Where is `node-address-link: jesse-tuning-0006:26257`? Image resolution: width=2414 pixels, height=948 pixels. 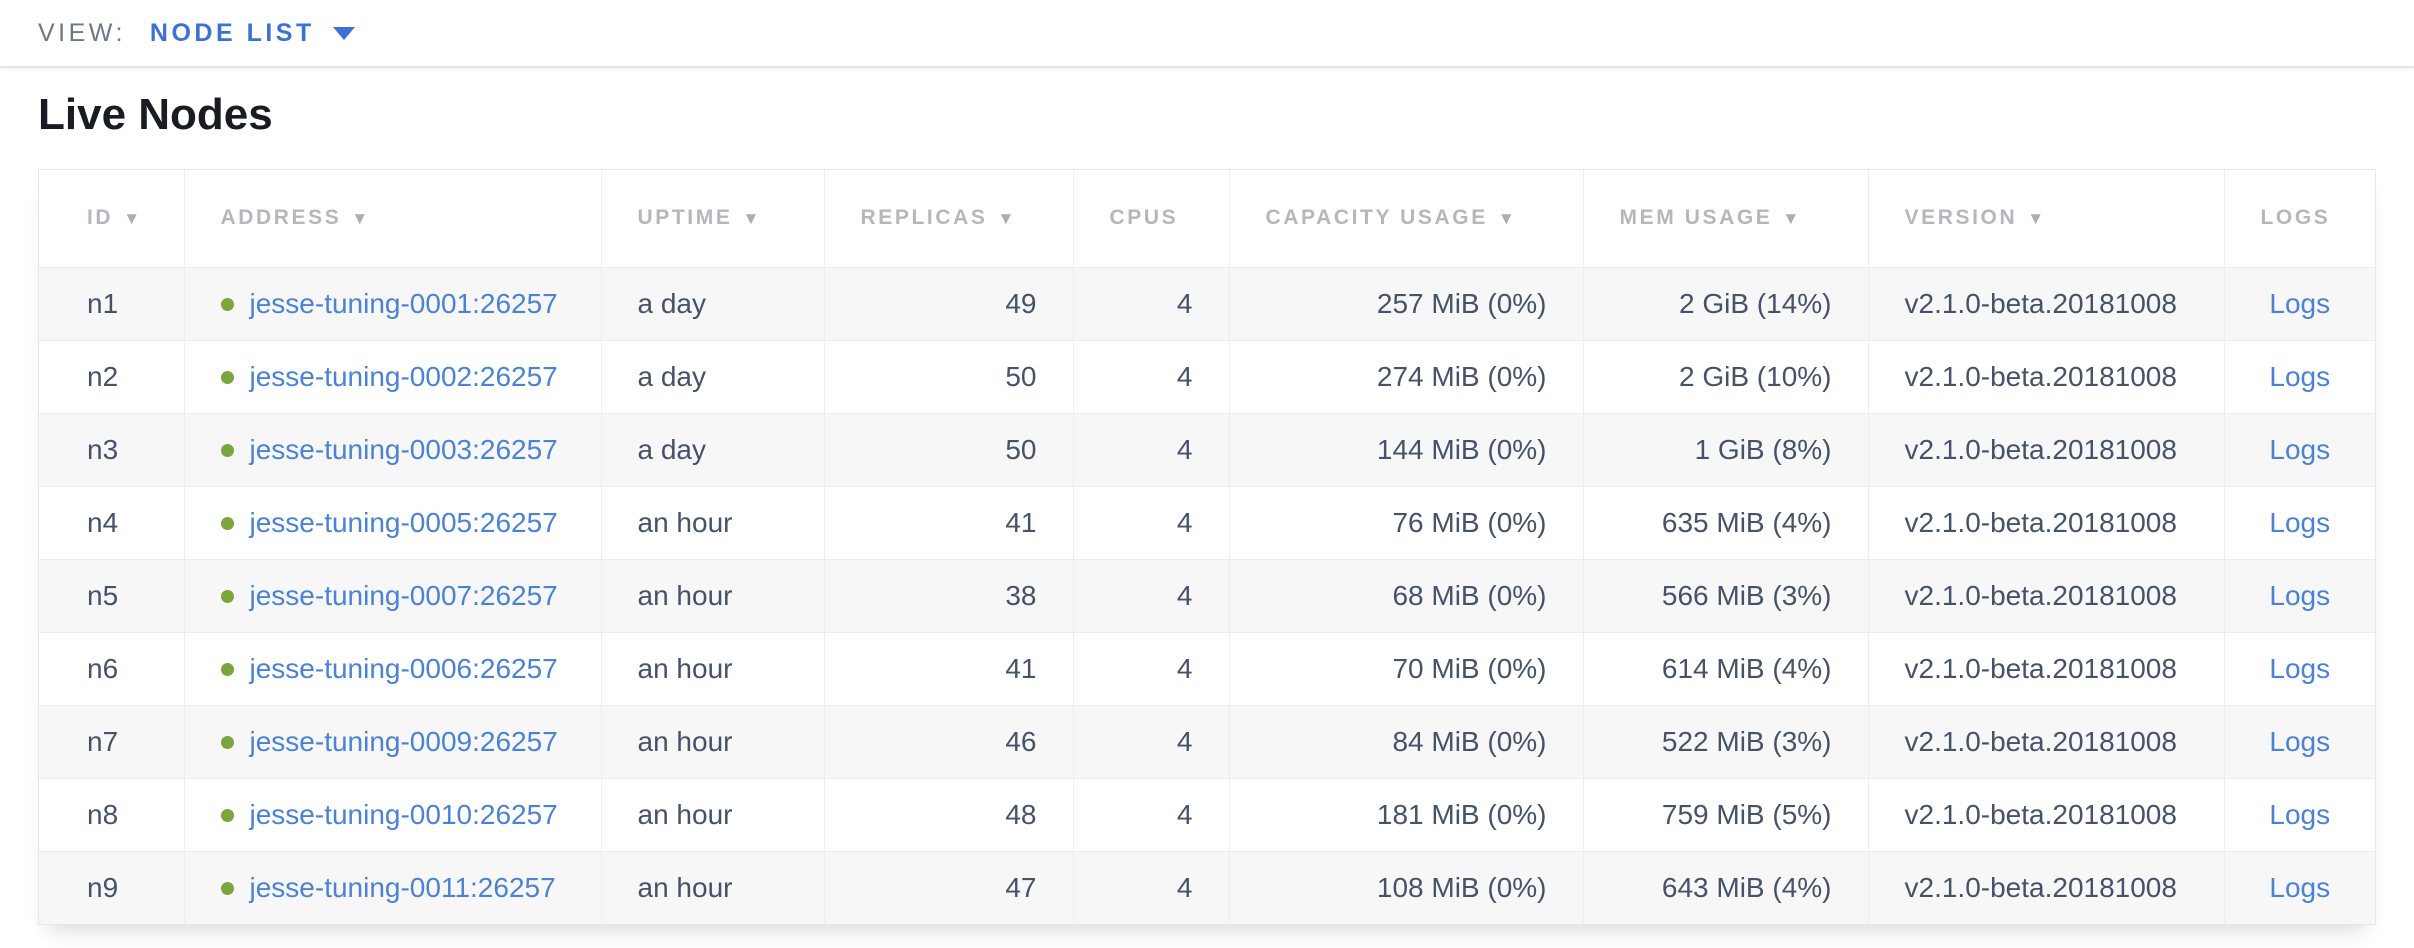
node-address-link: jesse-tuning-0006:26257 is located at coordinates (403, 668).